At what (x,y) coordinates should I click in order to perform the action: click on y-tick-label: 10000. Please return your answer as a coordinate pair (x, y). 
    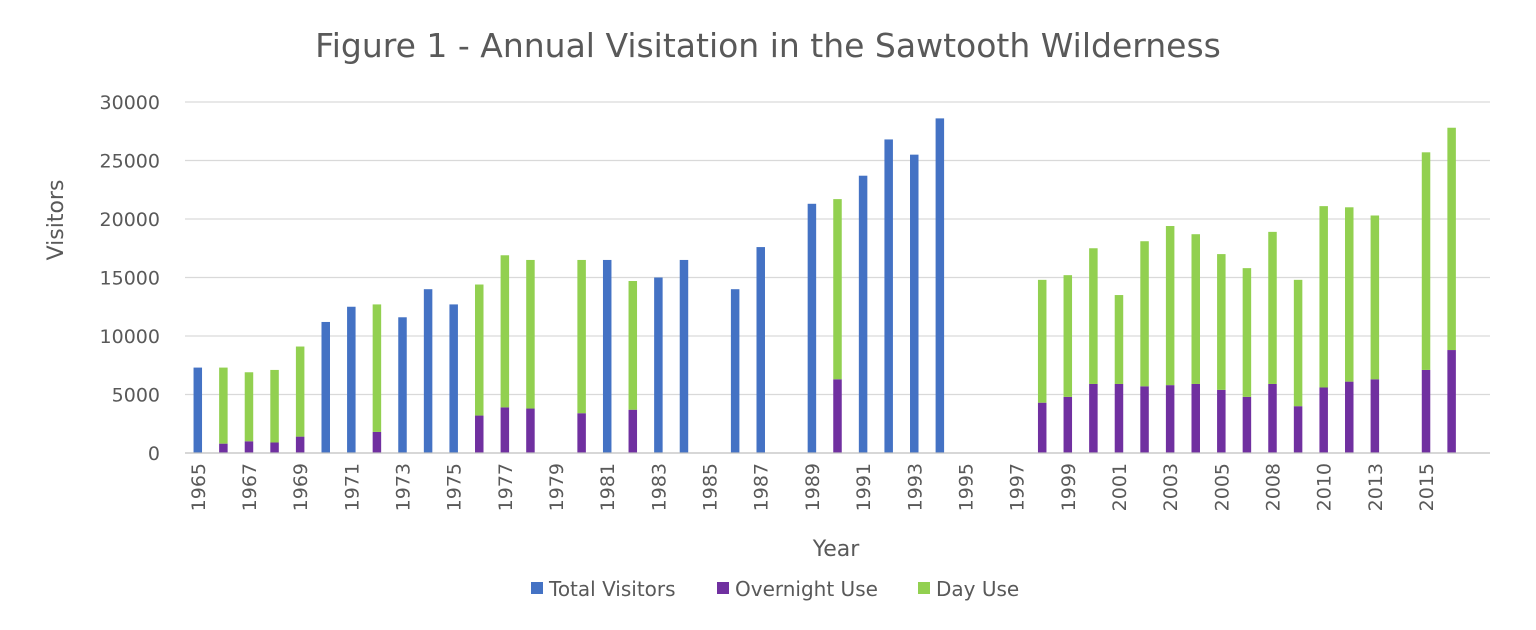
    Looking at the image, I should click on (130, 337).